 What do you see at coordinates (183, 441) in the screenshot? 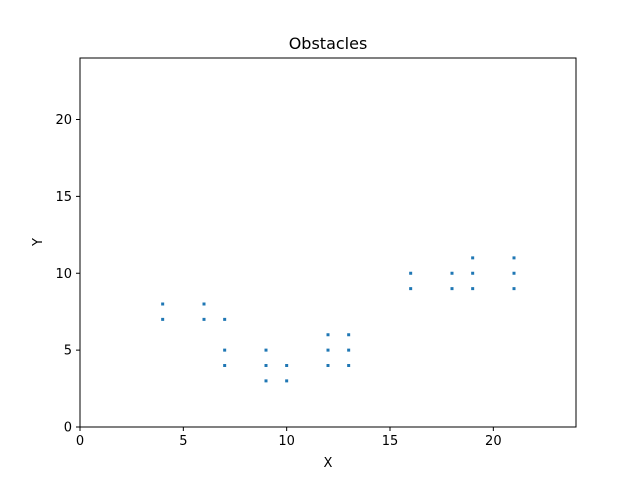
I see `x-tick-label: 5` at bounding box center [183, 441].